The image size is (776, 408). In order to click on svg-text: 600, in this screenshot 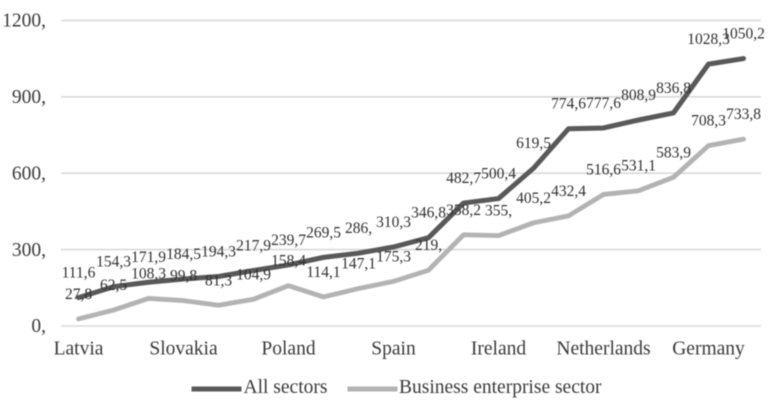, I will do `click(29, 173)`.